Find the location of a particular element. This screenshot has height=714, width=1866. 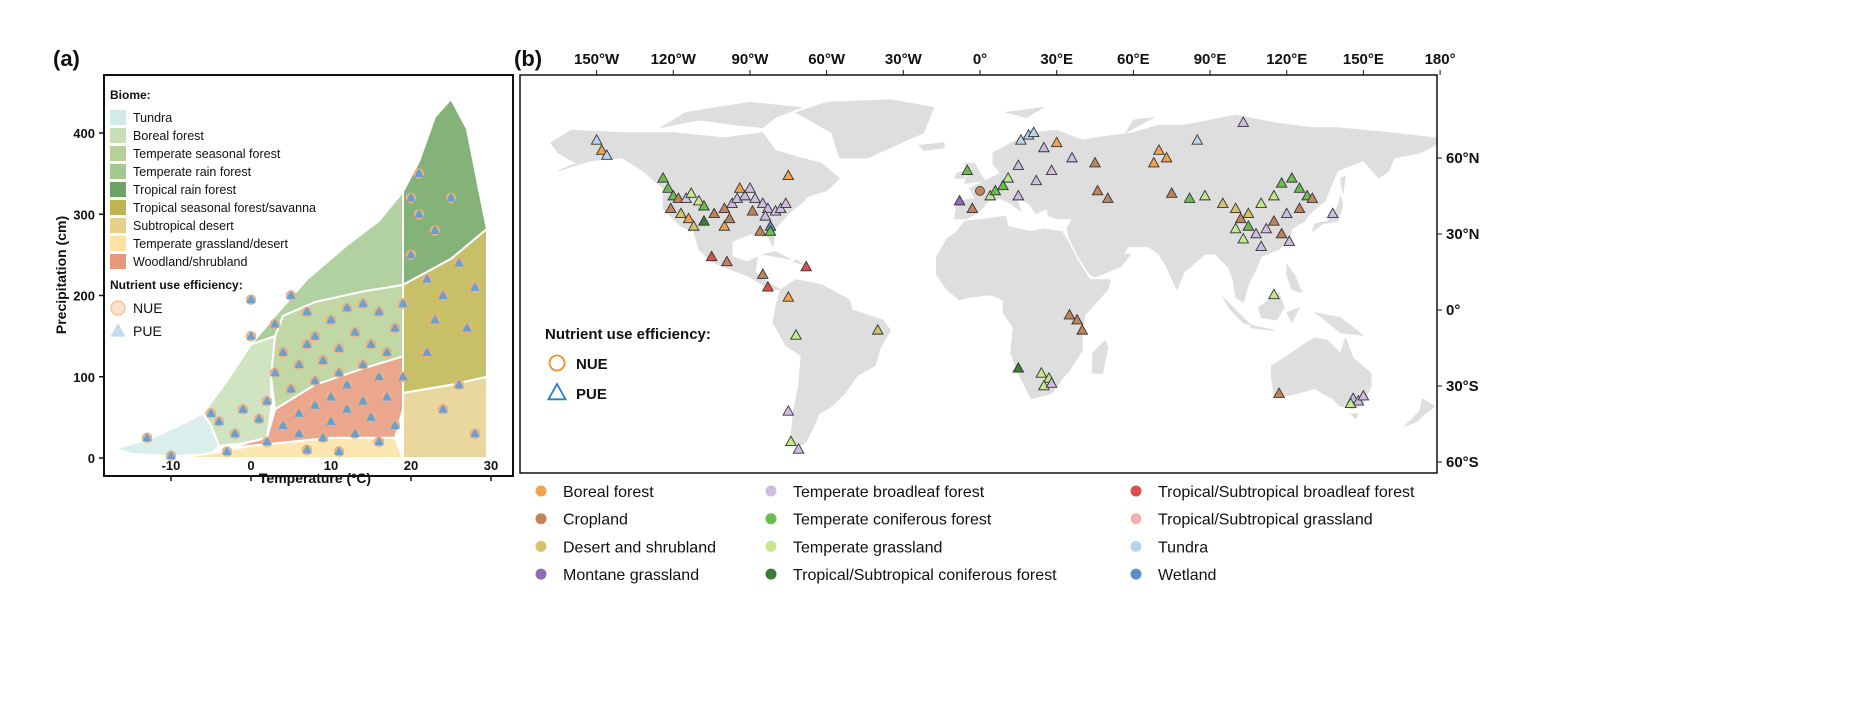

lat-tick-label: 60°S is located at coordinates (1462, 462).